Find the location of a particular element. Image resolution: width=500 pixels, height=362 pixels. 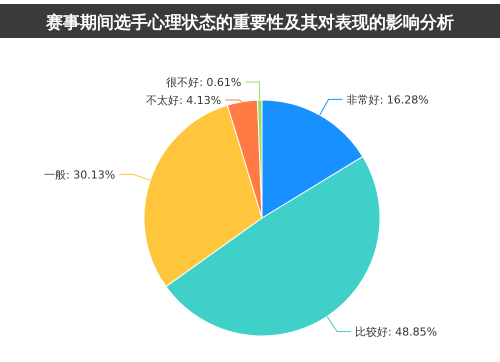

chart-title: 赛事期间选手心理状态的重要性及其对表现的影响分析 is located at coordinates (249, 23).